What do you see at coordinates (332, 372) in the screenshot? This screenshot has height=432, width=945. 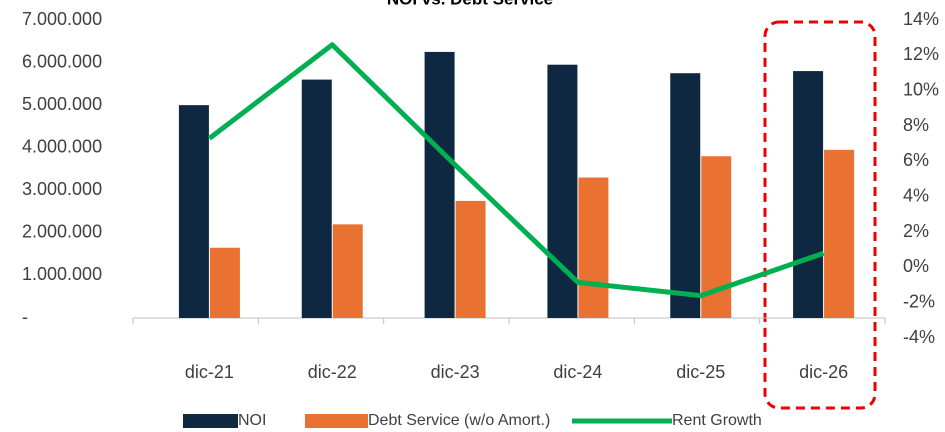 I see `x-tick-label: dic-22` at bounding box center [332, 372].